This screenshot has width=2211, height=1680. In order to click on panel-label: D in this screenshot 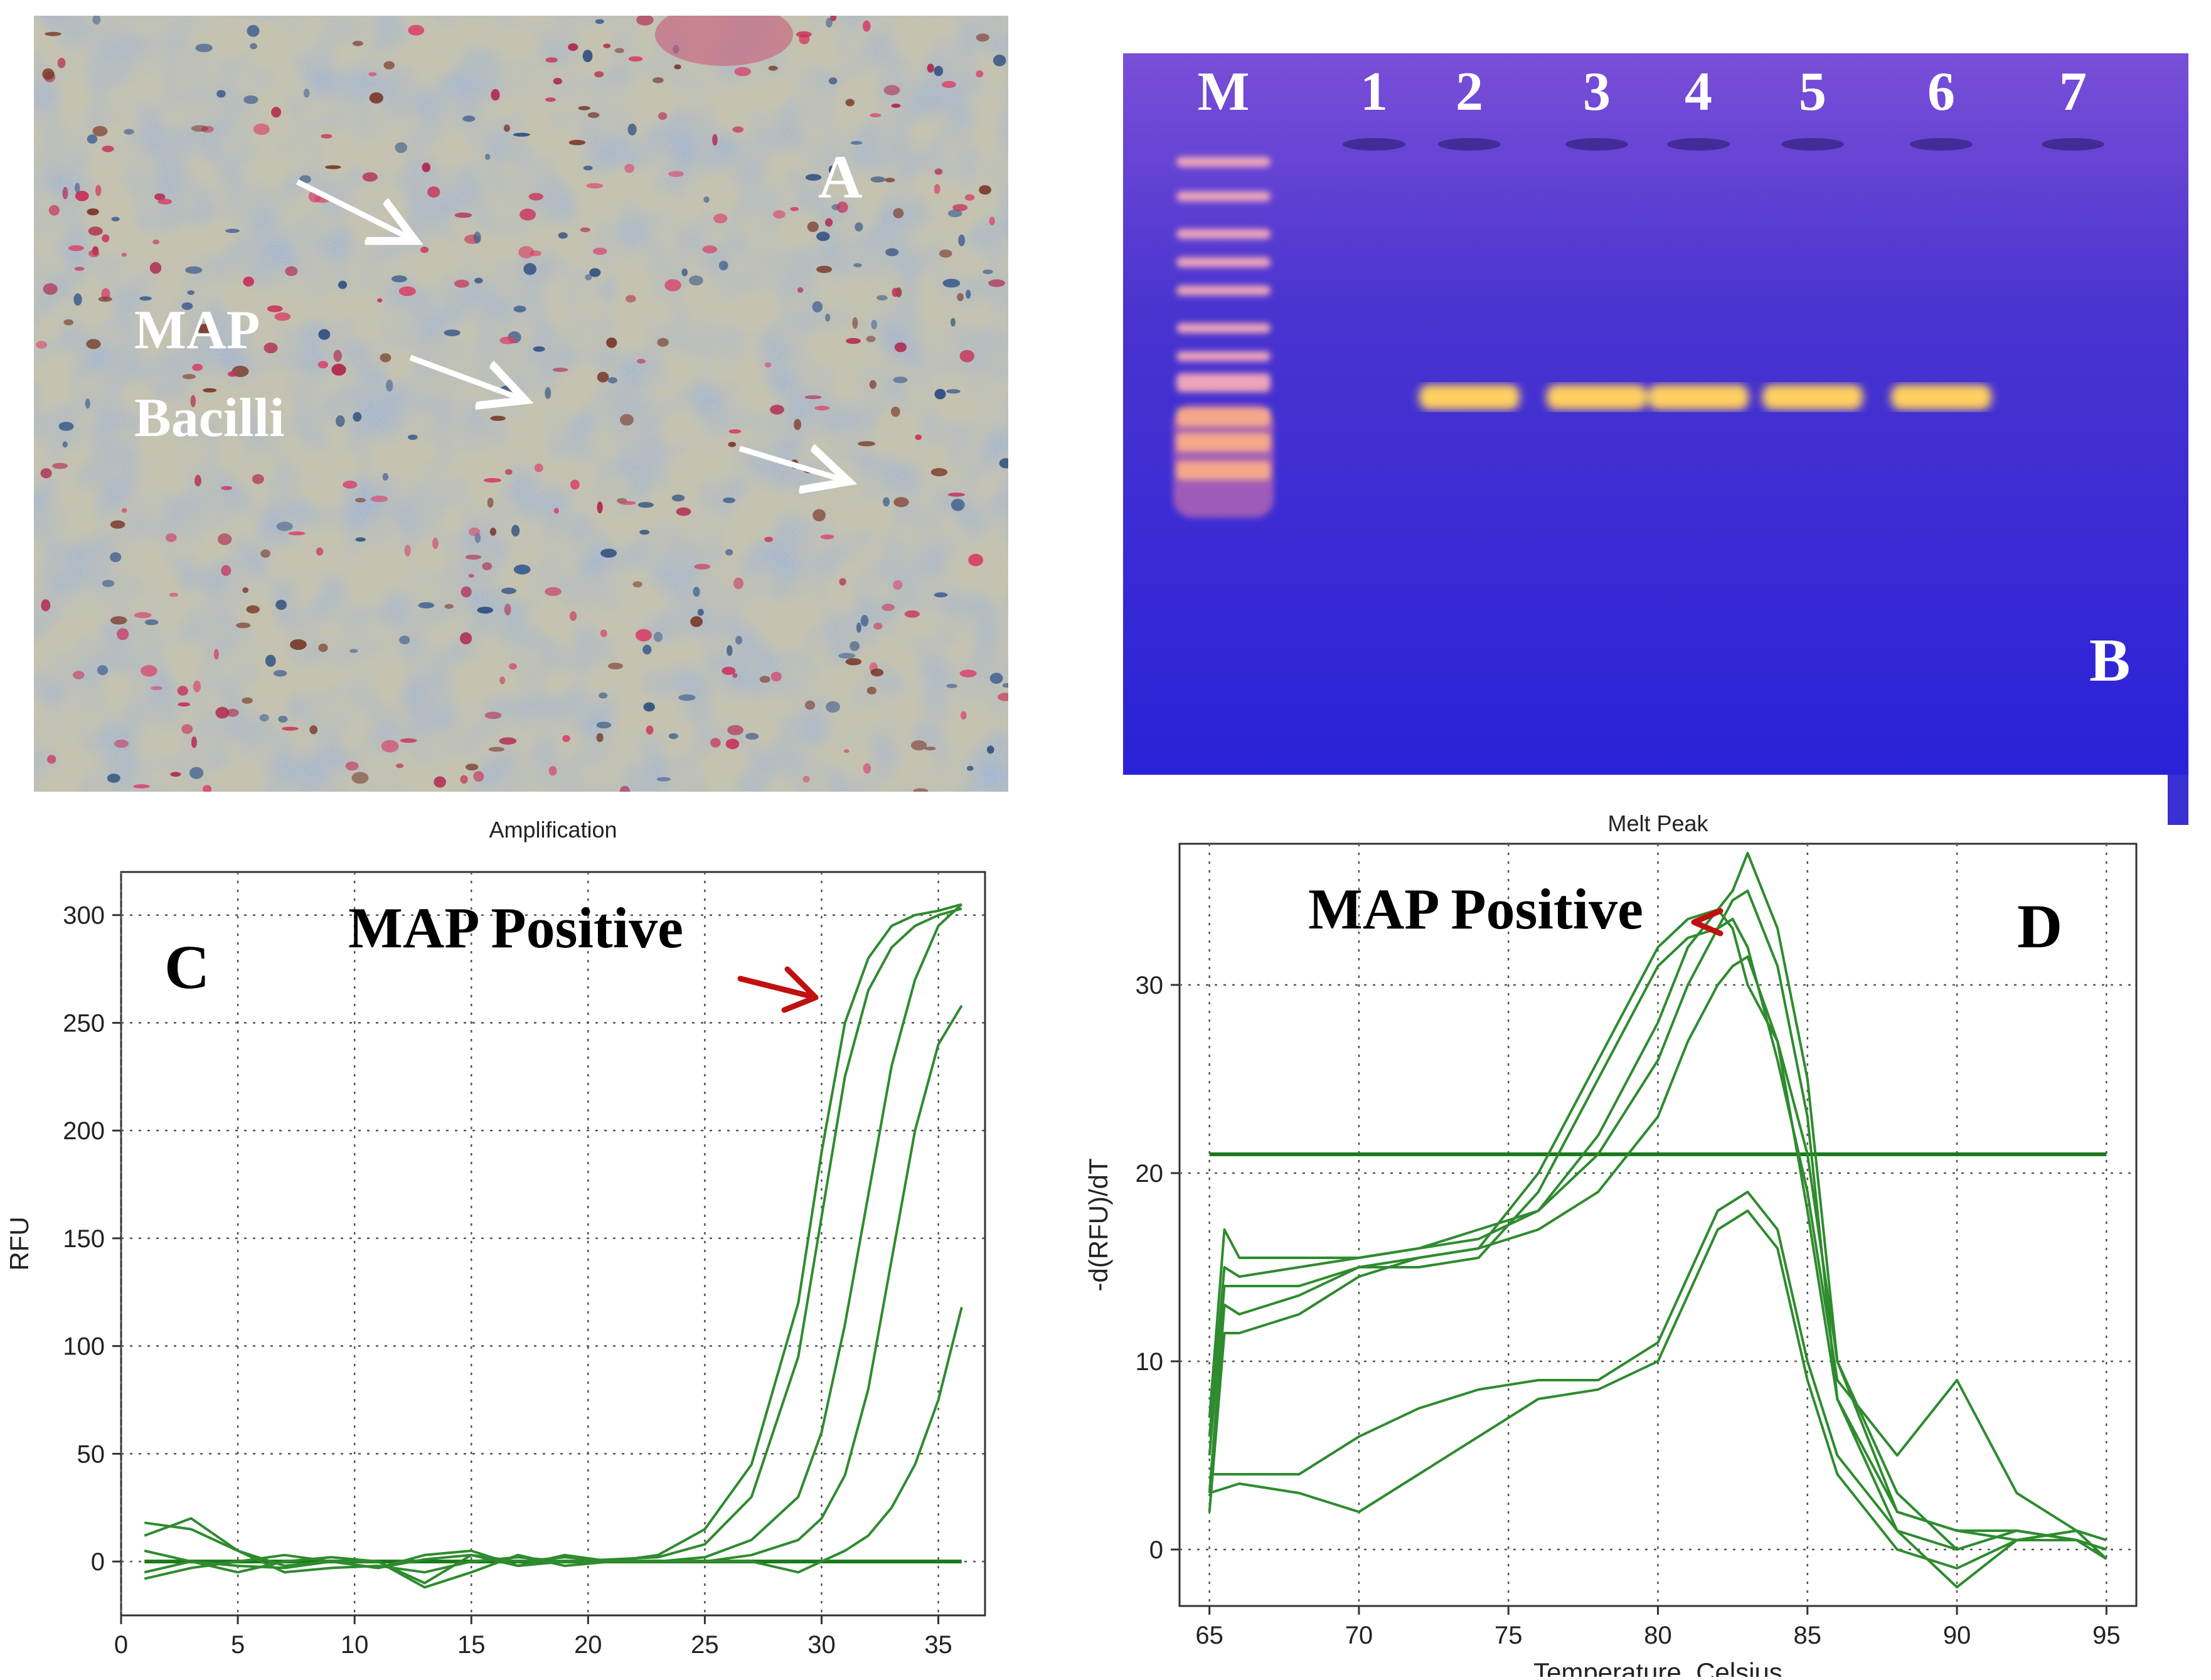, I will do `click(2039, 926)`.